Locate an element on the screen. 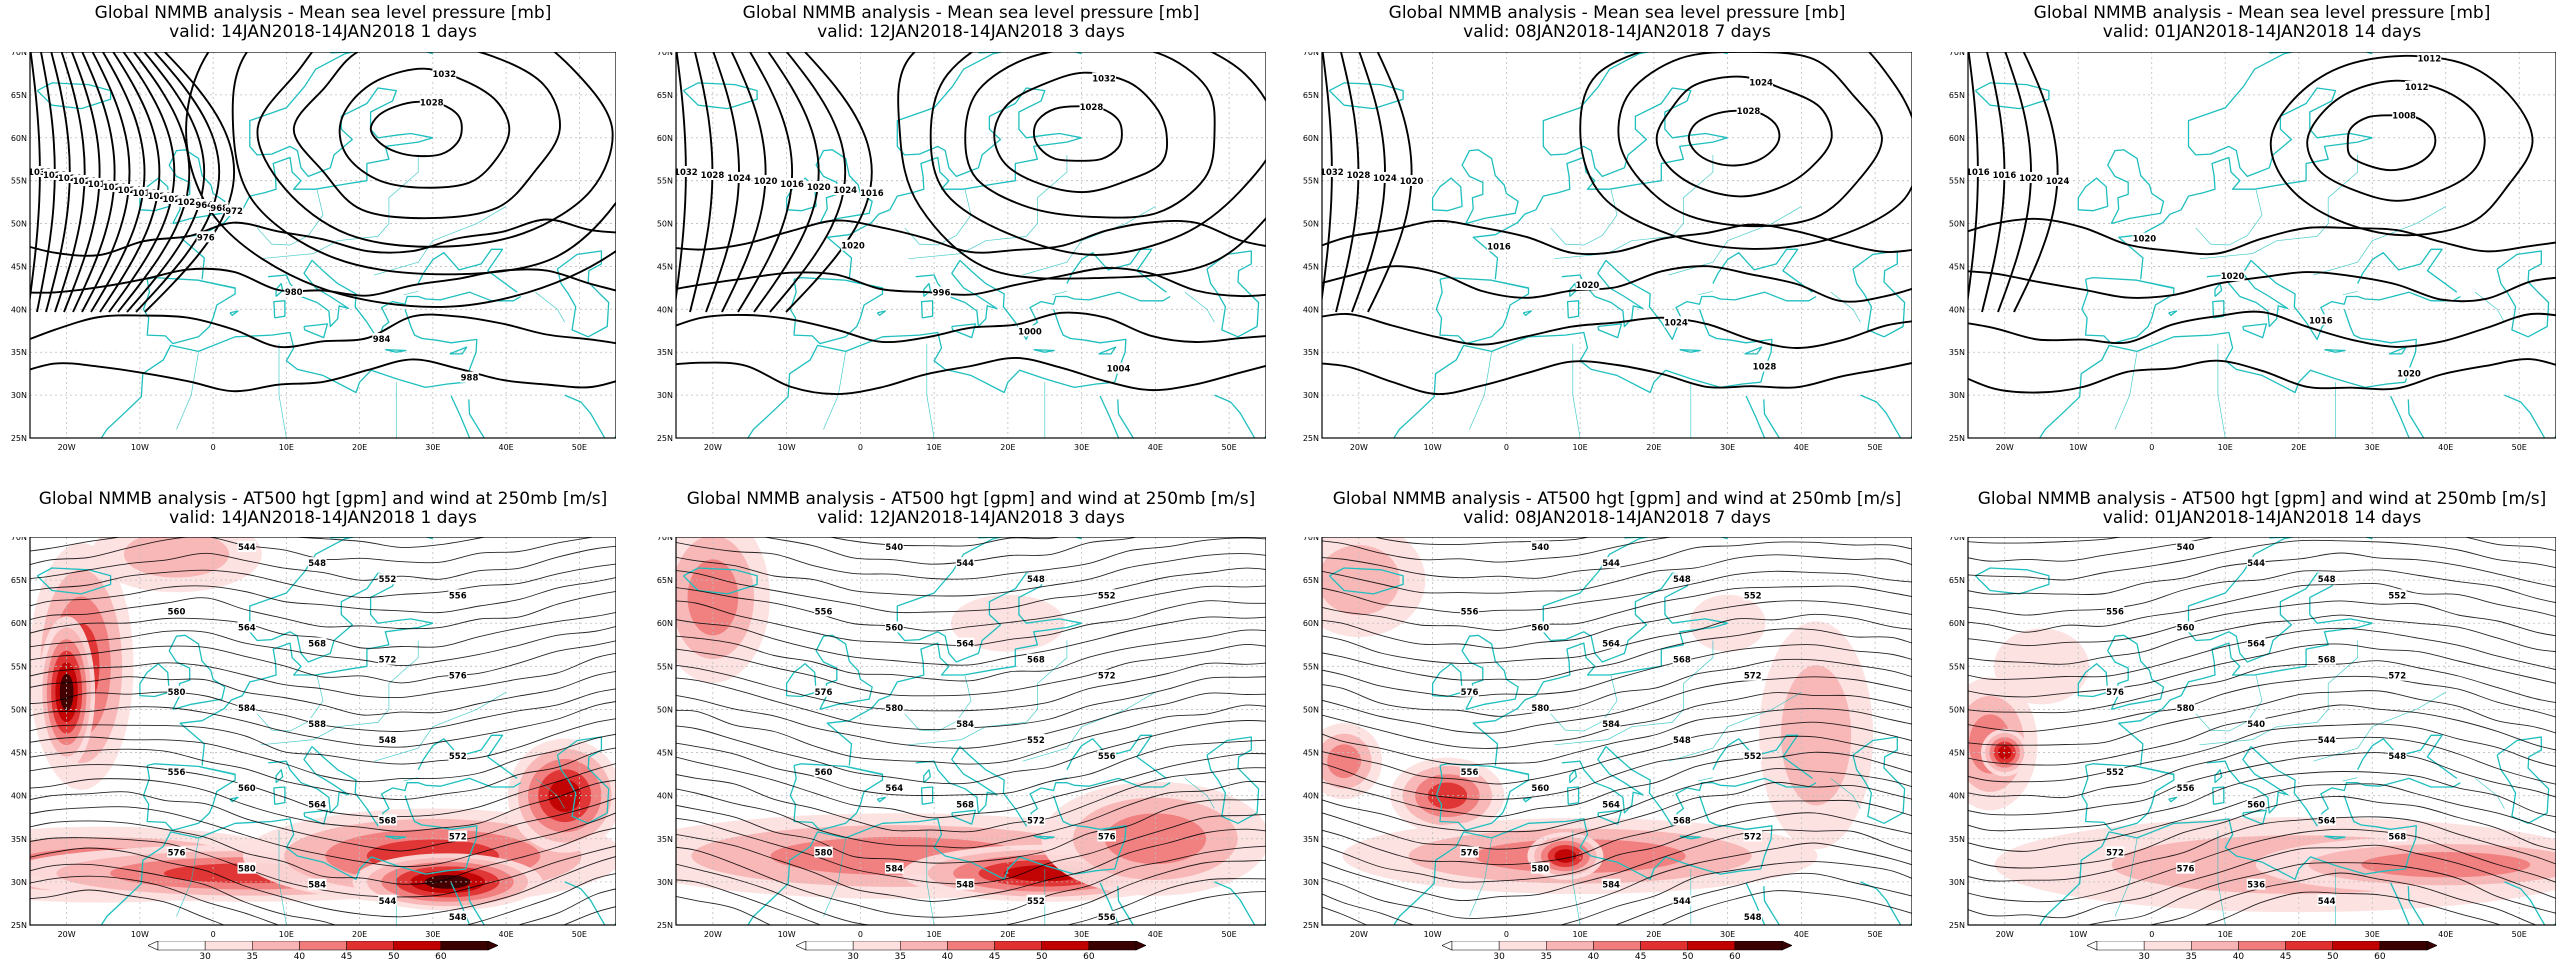 The height and width of the screenshot is (960, 2560). lat-tick-label: 50N is located at coordinates (19, 224).